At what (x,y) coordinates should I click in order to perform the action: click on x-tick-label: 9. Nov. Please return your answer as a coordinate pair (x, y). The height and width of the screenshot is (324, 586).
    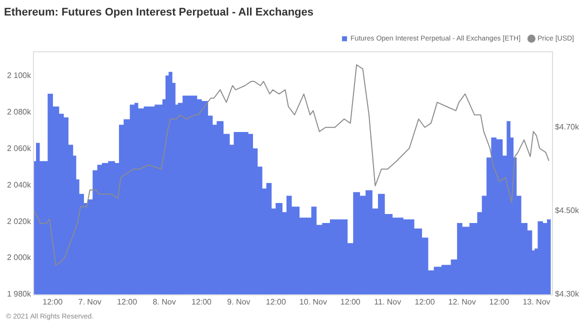
    Looking at the image, I should click on (238, 301).